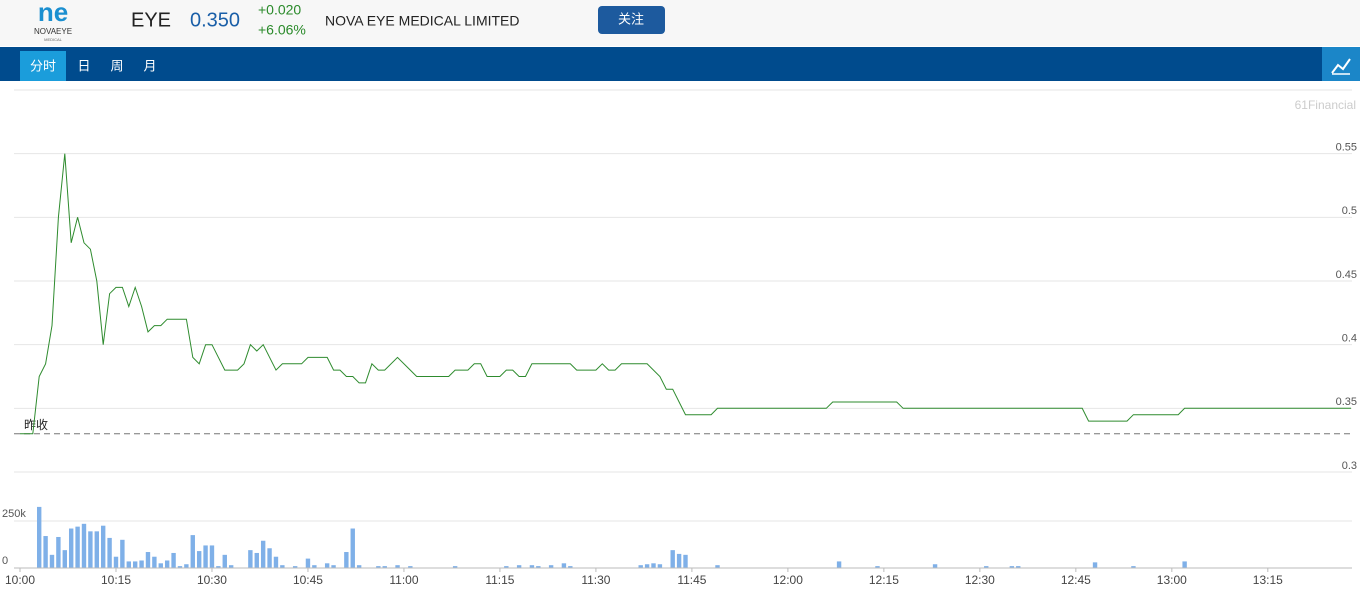 Image resolution: width=1360 pixels, height=603 pixels. I want to click on y-tick-label: 0.55, so click(1346, 148).